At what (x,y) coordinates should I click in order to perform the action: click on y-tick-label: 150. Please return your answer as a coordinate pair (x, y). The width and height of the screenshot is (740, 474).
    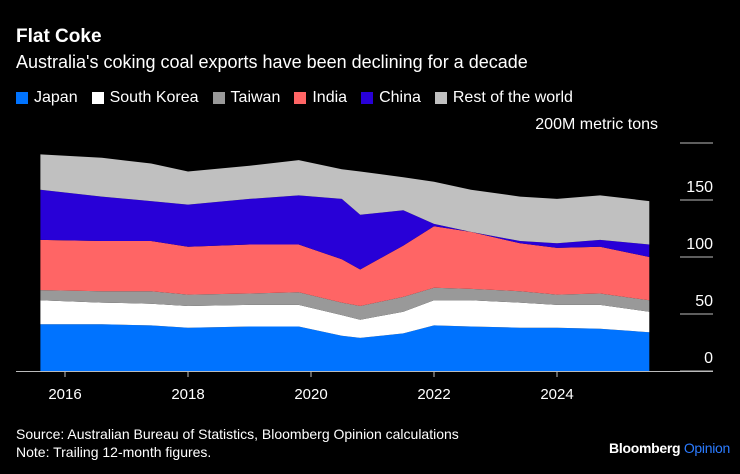
    Looking at the image, I should click on (699, 187).